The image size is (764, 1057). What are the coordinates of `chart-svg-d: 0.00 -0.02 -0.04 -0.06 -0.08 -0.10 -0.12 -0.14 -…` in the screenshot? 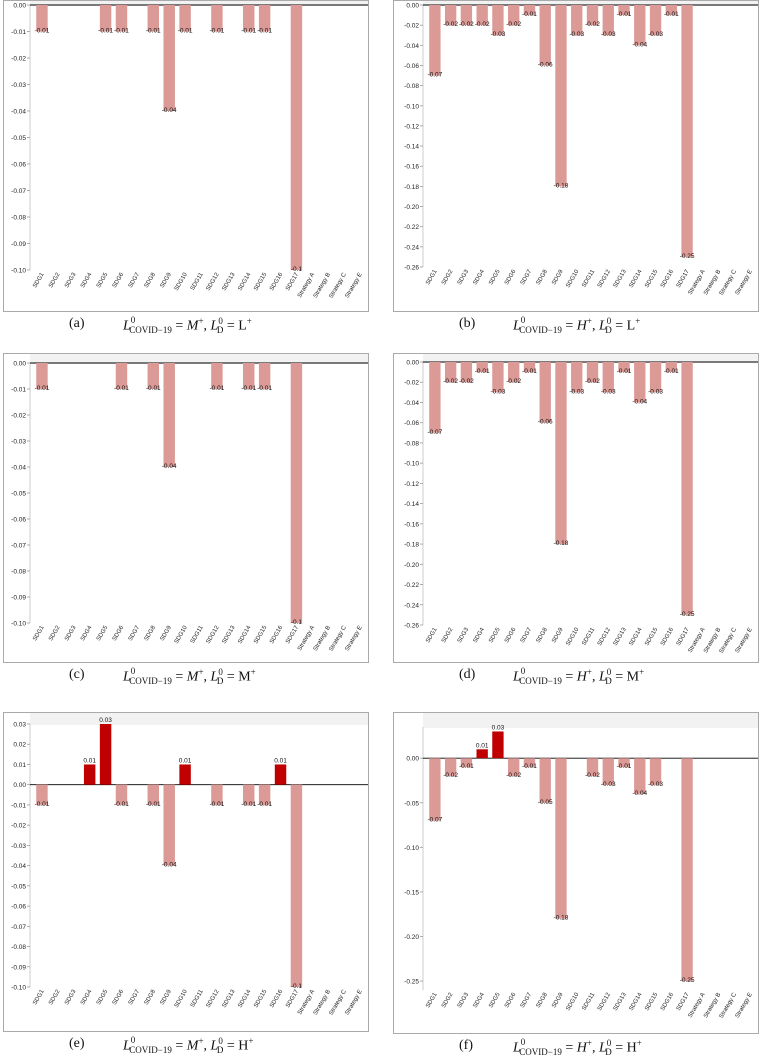 It's located at (576, 508).